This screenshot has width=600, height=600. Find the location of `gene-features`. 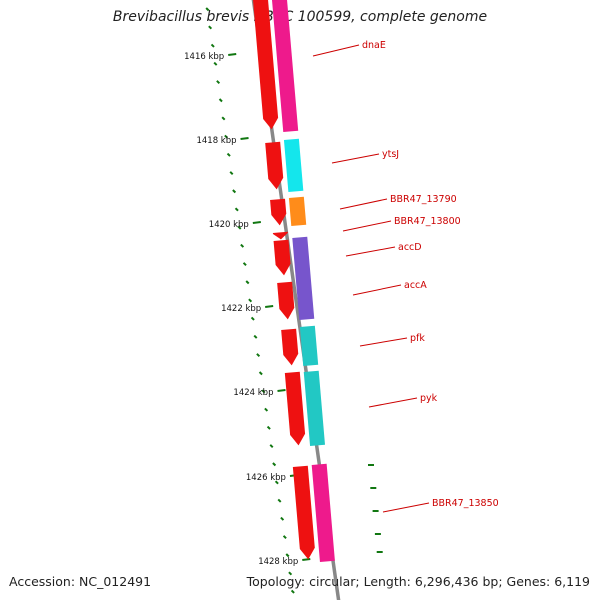

gene-features is located at coordinates (294, 281).